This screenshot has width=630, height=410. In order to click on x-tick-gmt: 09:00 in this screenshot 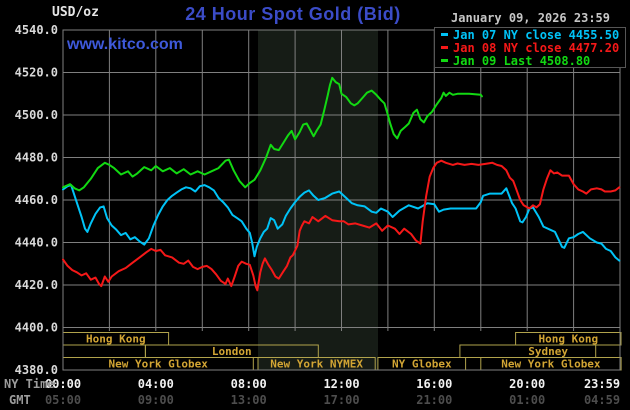, I will do `click(156, 400)`.